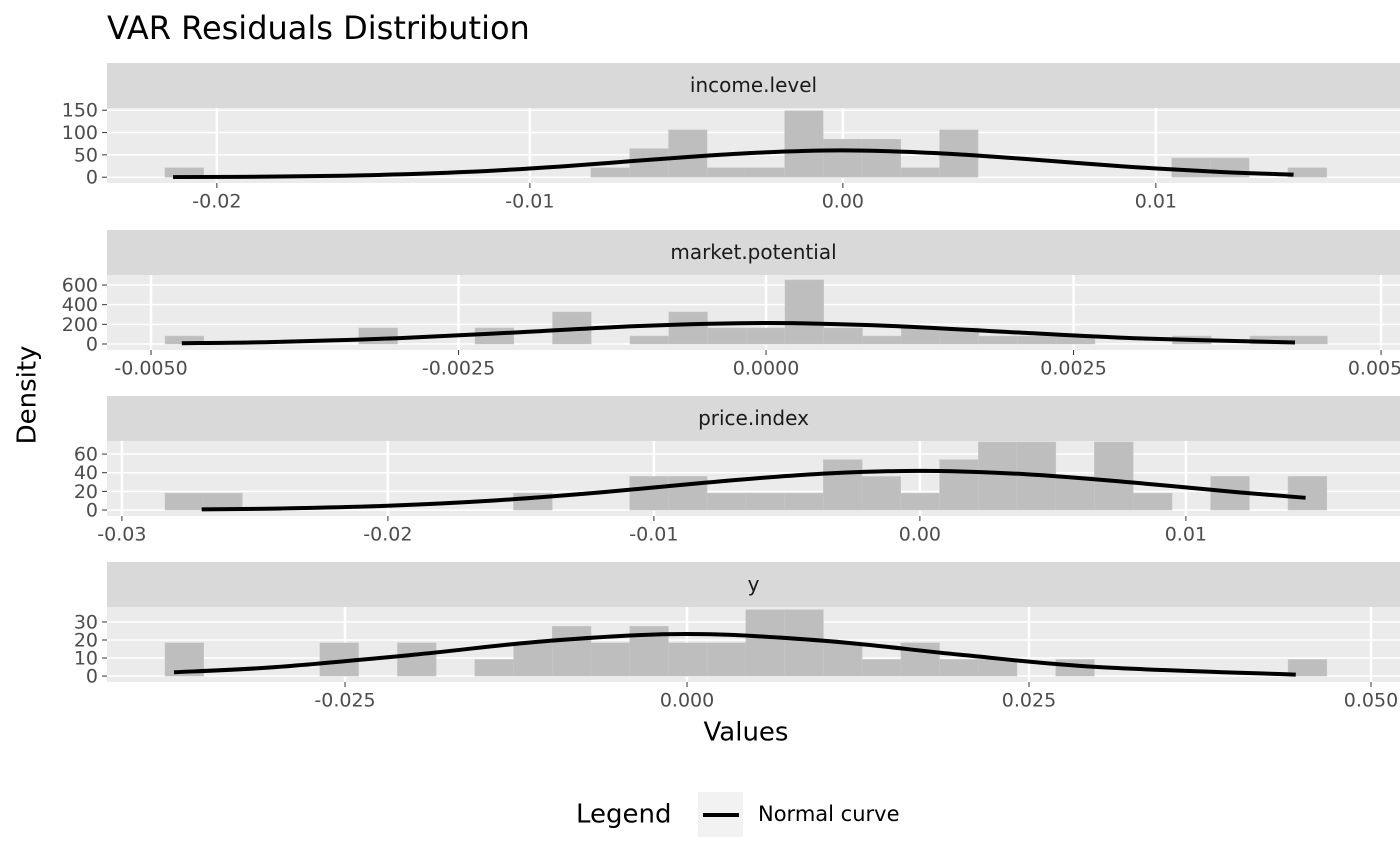 This screenshot has height=866, width=1400. I want to click on y-tick-label: 30, so click(86, 622).